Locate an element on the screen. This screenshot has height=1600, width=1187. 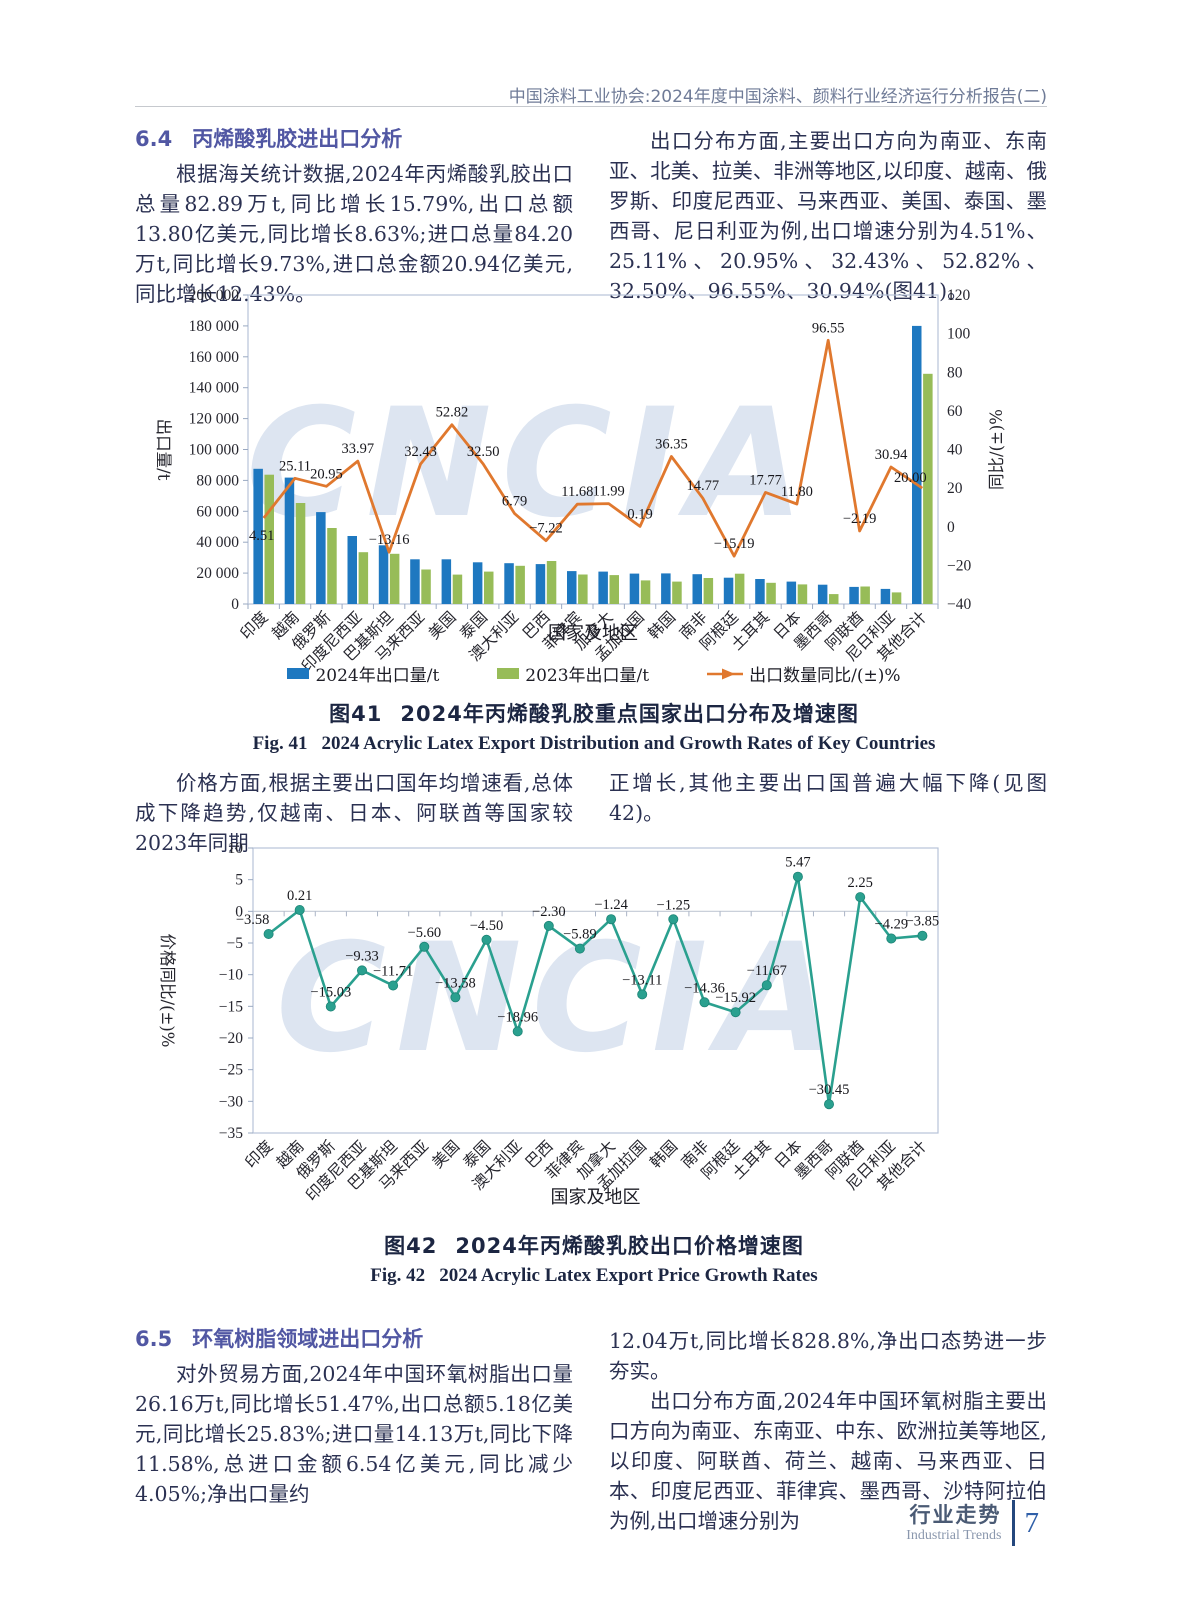
svg-text: 80 000 is located at coordinates (217, 480).